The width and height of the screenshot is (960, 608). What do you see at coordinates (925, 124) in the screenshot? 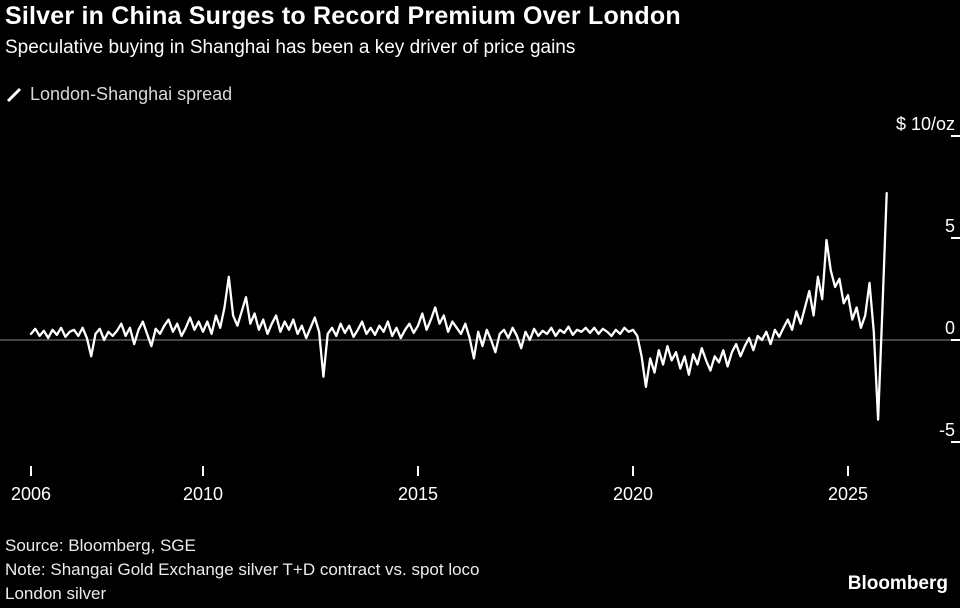
I see `y-axis-tick-label: $ 10/oz` at bounding box center [925, 124].